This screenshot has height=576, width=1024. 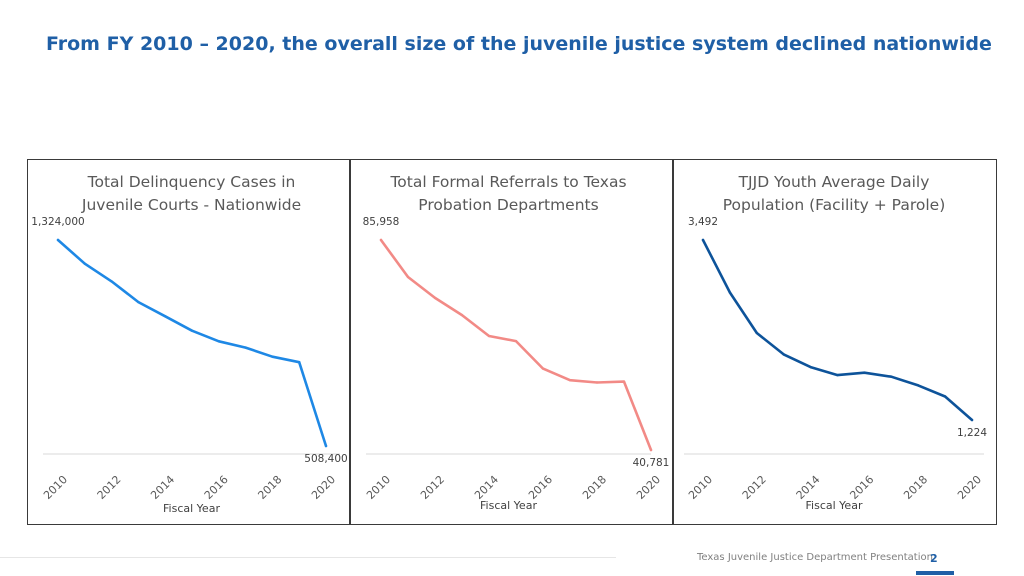 I want to click on chart-title-line: Juvenile Courts - Nationwide, so click(x=191, y=205).